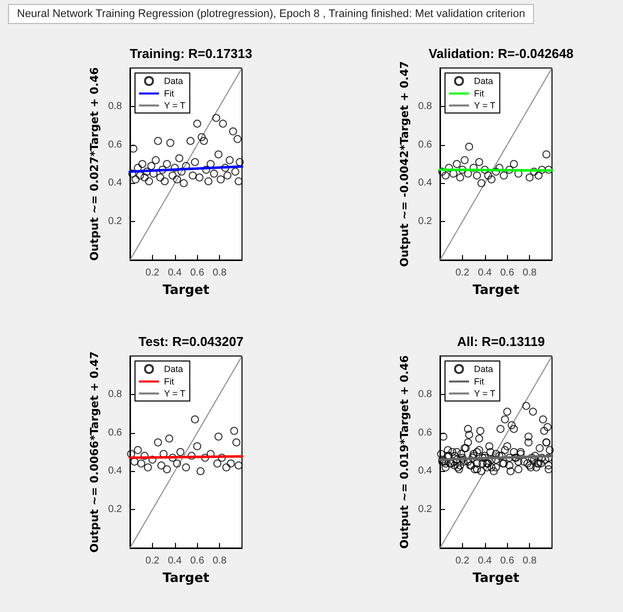 The height and width of the screenshot is (612, 623). What do you see at coordinates (191, 341) in the screenshot?
I see `chart-title: Test: R=0.043207` at bounding box center [191, 341].